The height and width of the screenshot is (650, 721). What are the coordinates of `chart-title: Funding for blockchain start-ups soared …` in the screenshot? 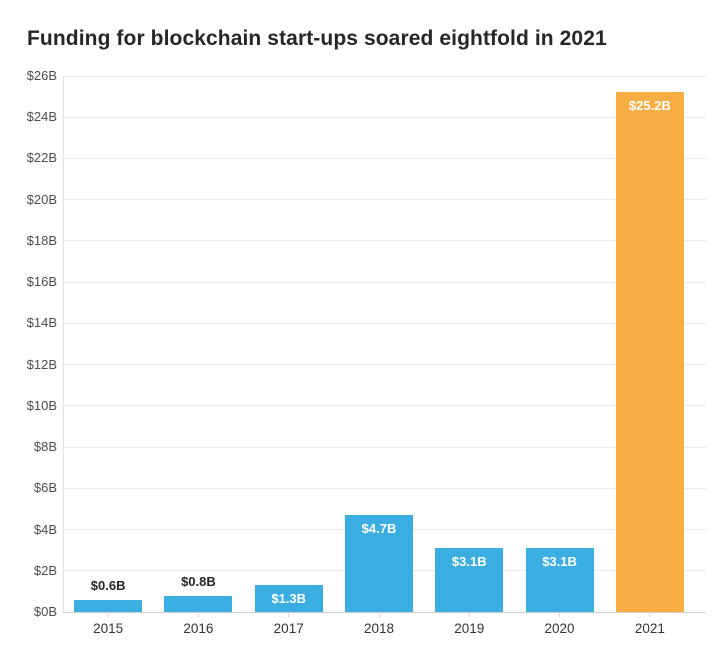 It's located at (317, 38).